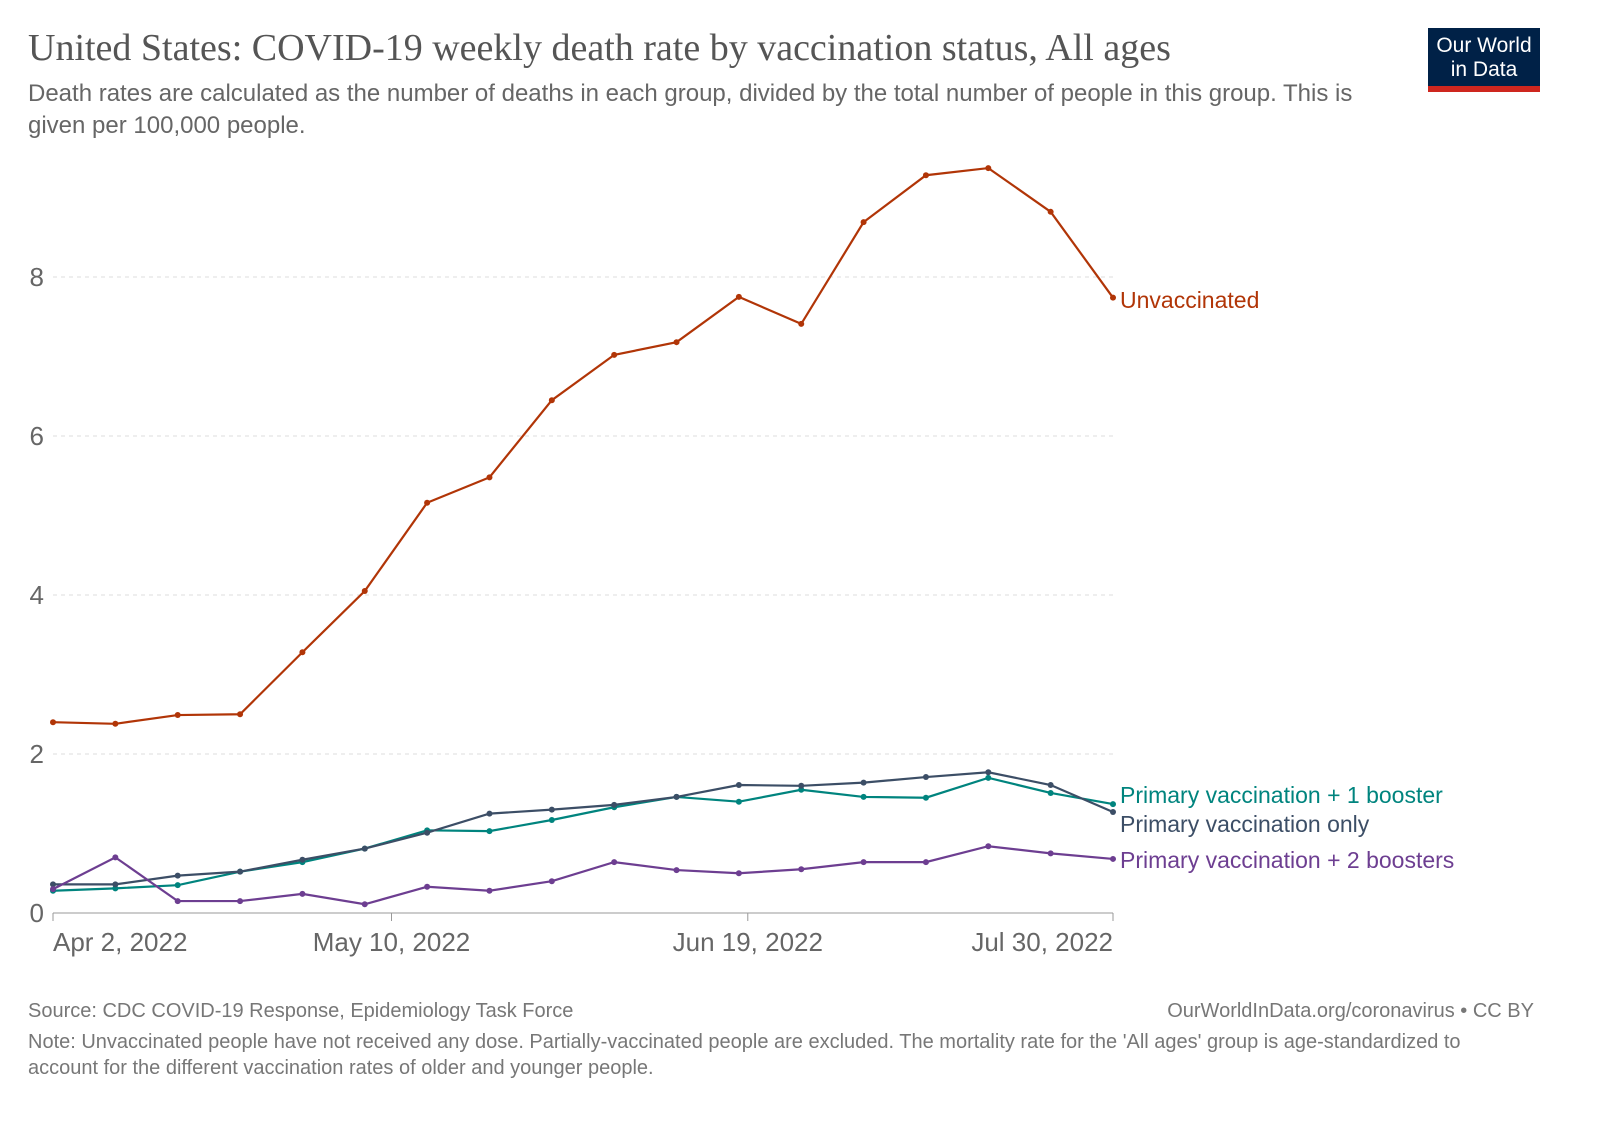 This screenshot has height=1130, width=1600. I want to click on logo-line: Our World, so click(1484, 45).